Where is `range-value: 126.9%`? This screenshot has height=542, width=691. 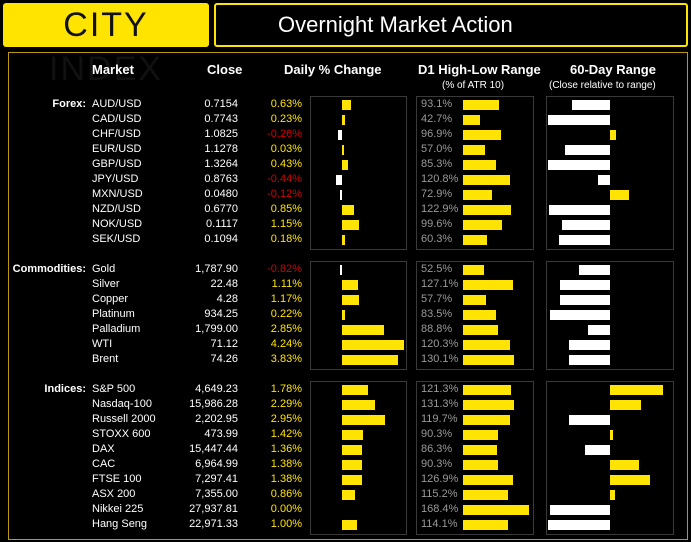 range-value: 126.9% is located at coordinates (440, 479).